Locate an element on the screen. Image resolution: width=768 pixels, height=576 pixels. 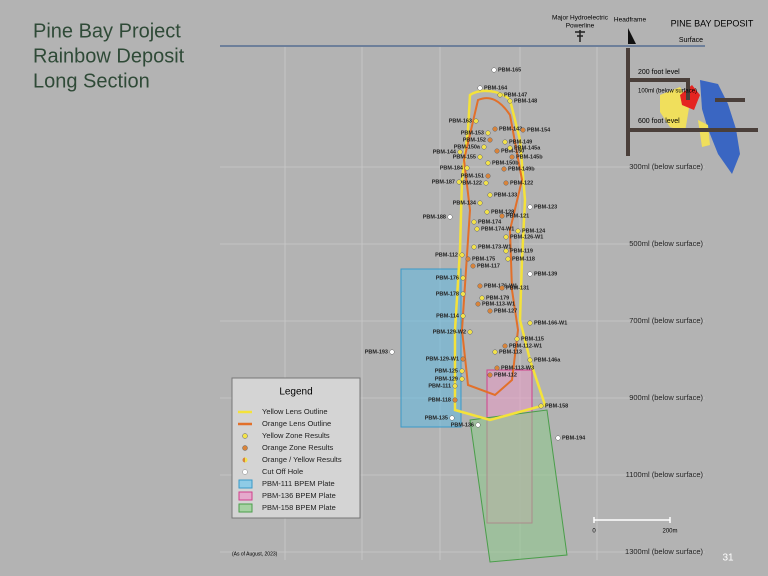
inset is located at coordinates (692, 111).